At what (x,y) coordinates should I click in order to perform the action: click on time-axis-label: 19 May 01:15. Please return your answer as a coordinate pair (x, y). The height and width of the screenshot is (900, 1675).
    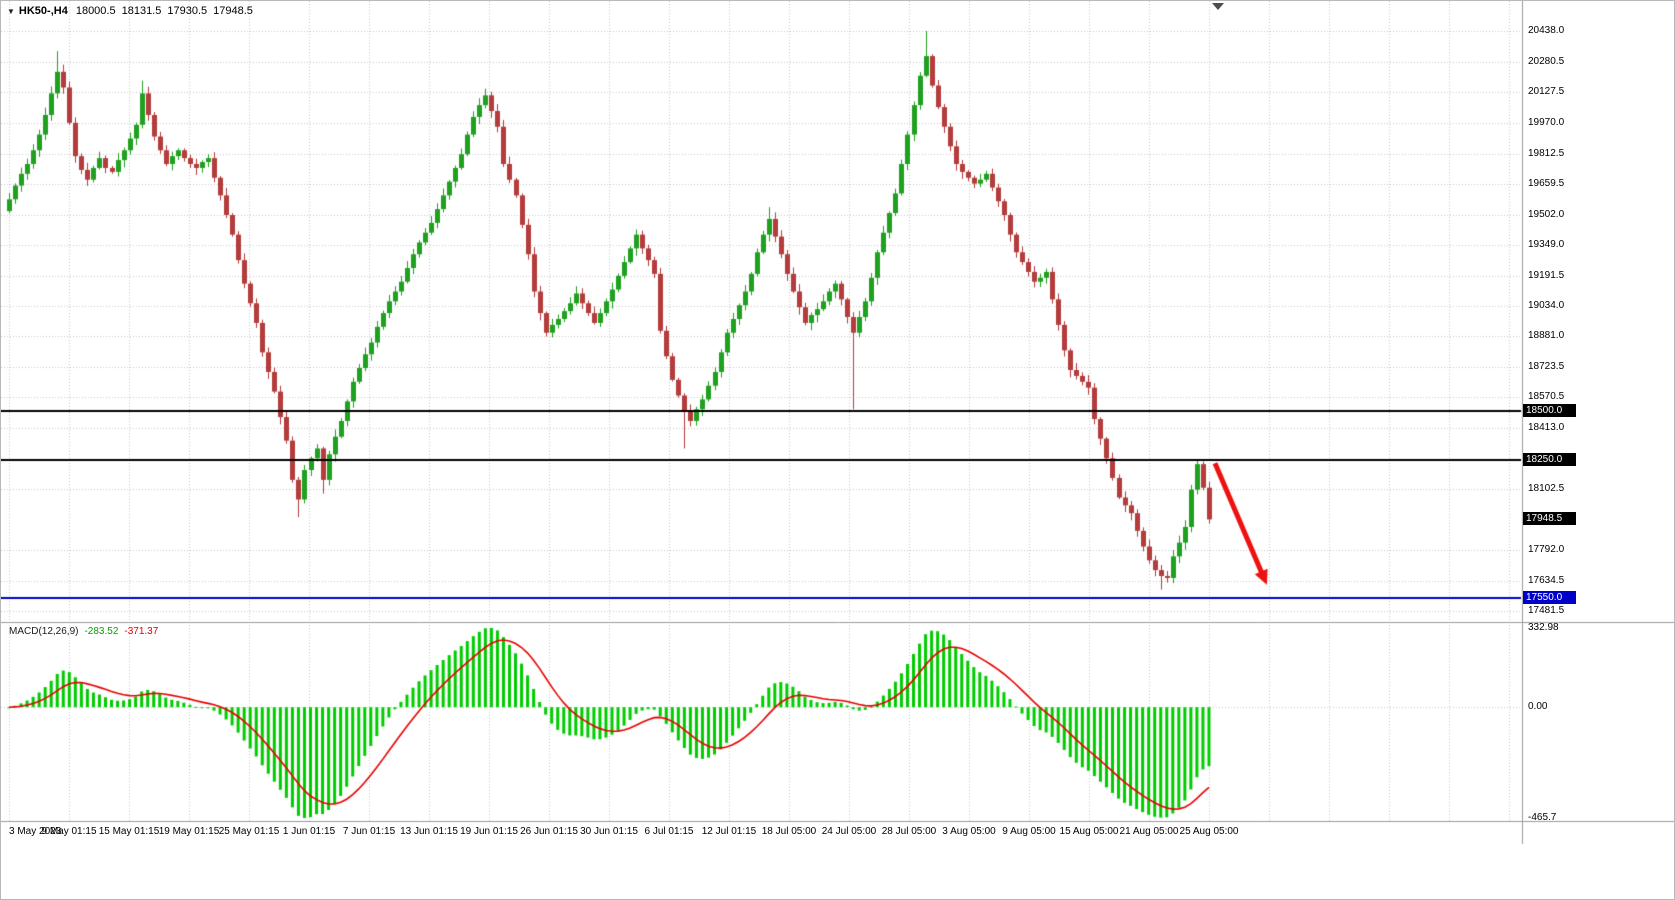
    Looking at the image, I should click on (189, 831).